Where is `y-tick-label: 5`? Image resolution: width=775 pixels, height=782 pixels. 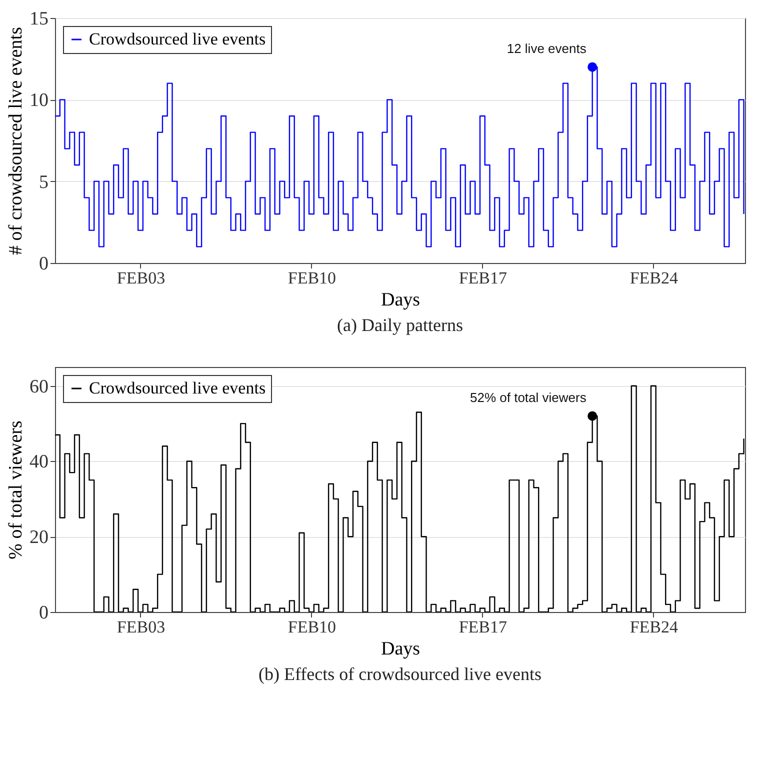 y-tick-label: 5 is located at coordinates (43, 182).